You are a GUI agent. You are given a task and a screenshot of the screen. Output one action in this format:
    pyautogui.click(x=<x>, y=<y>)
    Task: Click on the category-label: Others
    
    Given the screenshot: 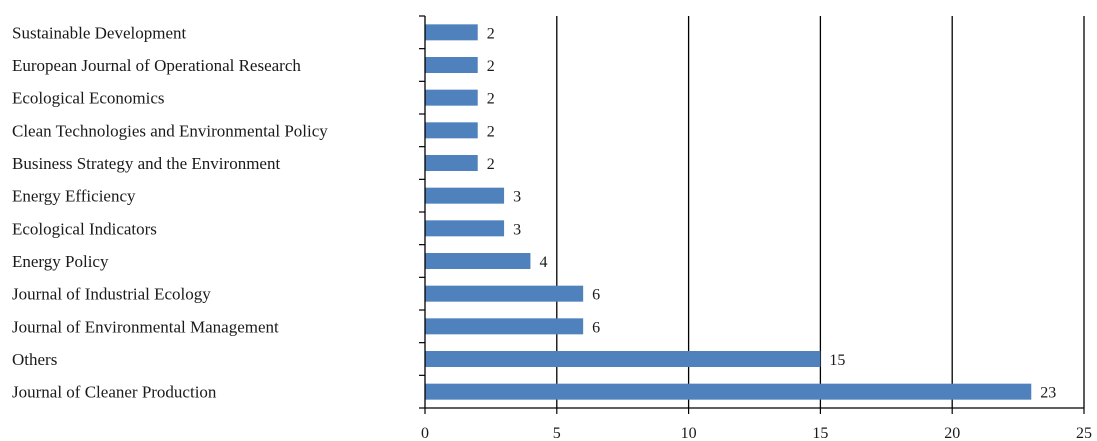 What is the action you would take?
    pyautogui.click(x=34, y=359)
    